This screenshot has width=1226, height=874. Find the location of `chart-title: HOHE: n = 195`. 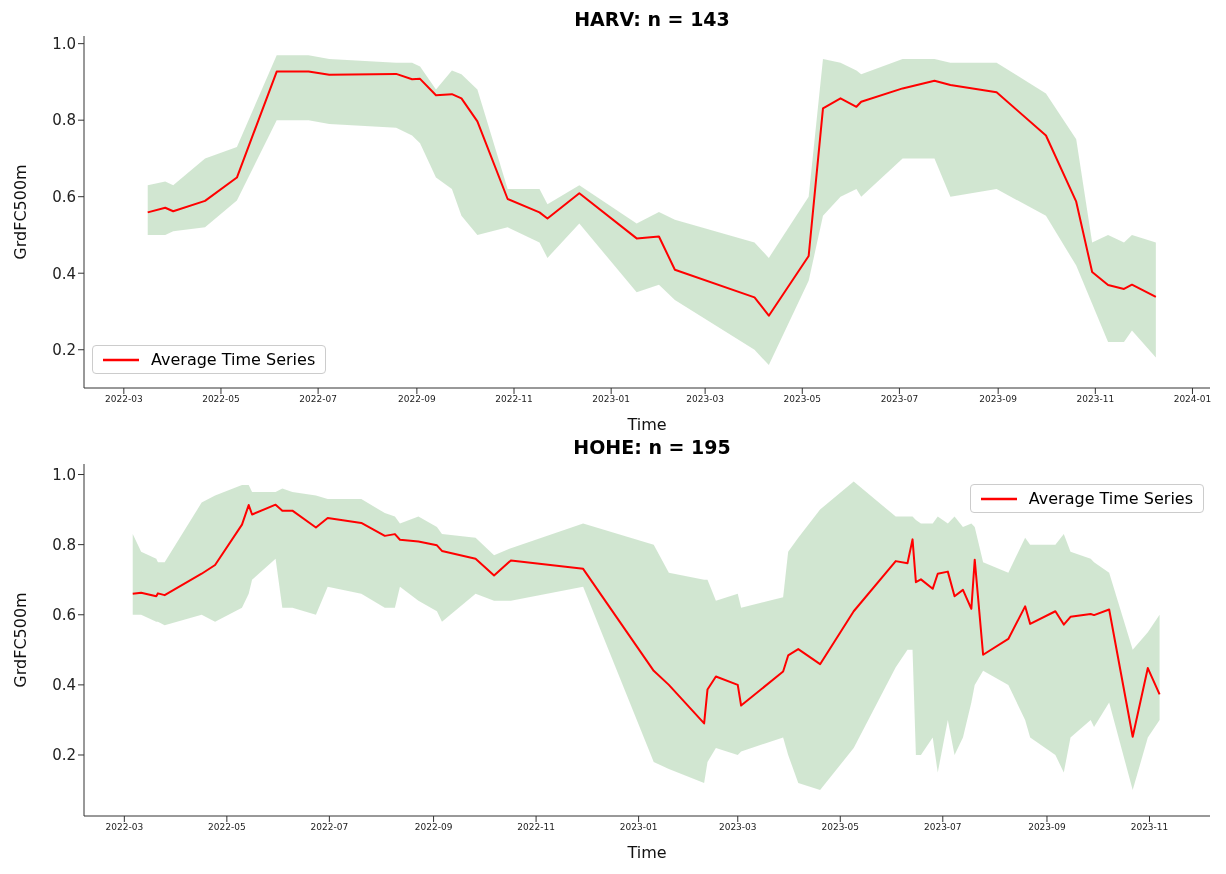

chart-title: HOHE: n = 195 is located at coordinates (652, 448).